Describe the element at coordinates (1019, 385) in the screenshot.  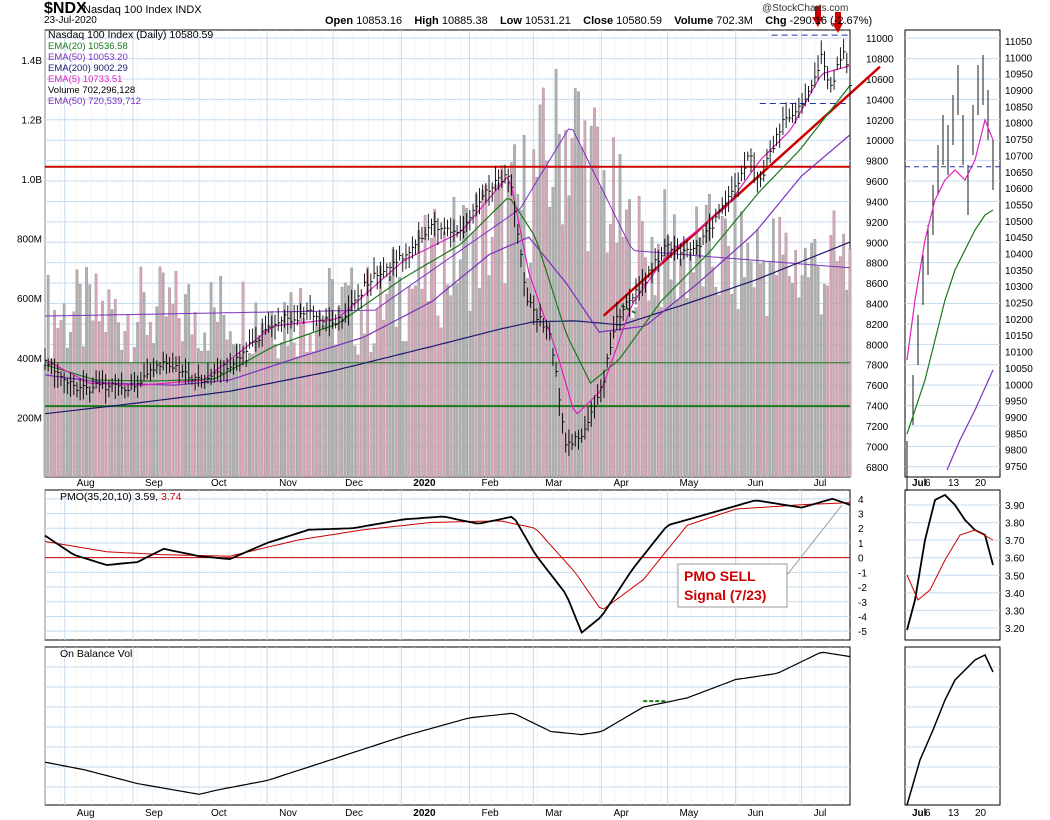
I see `mini-y-tick-label: 10000` at that location.